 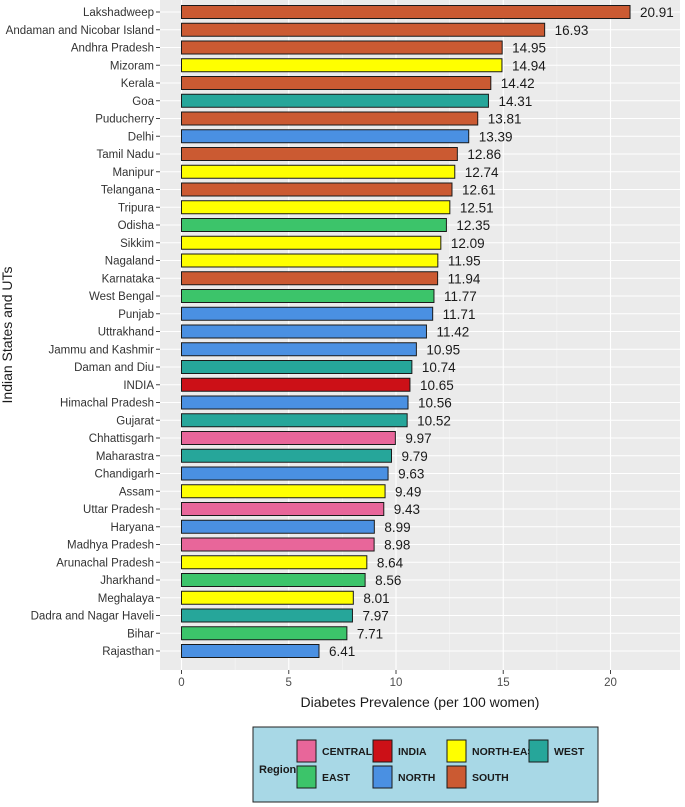 I want to click on category-label: Jammu and Kashmir, so click(x=102, y=350).